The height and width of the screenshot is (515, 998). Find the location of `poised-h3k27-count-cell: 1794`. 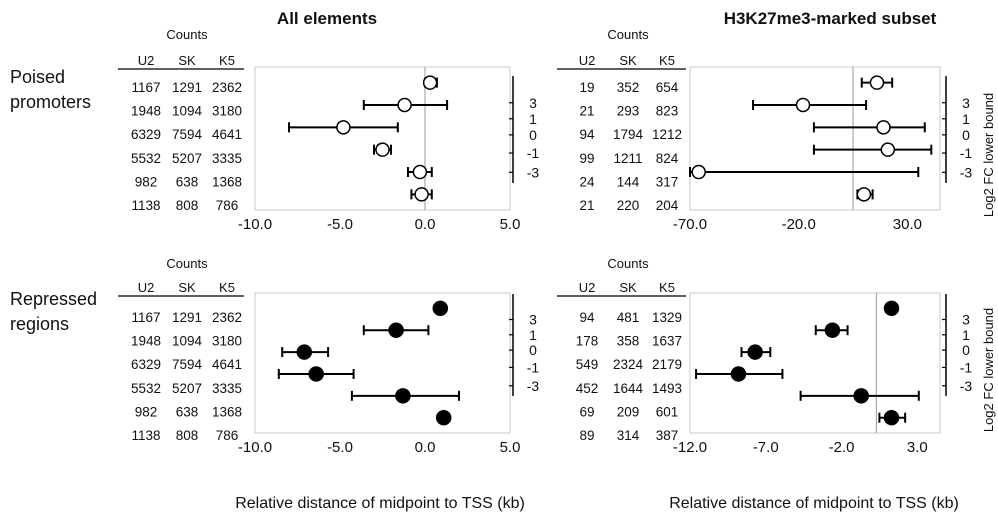

poised-h3k27-count-cell: 1794 is located at coordinates (628, 134).